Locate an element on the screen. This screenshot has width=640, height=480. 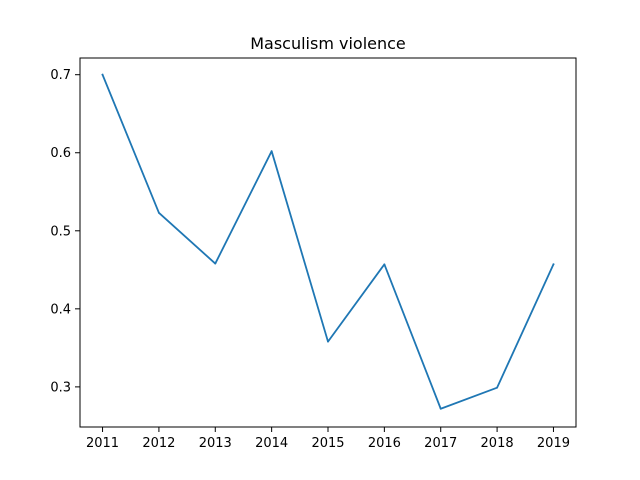
x-tick-label: 2014 is located at coordinates (271, 443).